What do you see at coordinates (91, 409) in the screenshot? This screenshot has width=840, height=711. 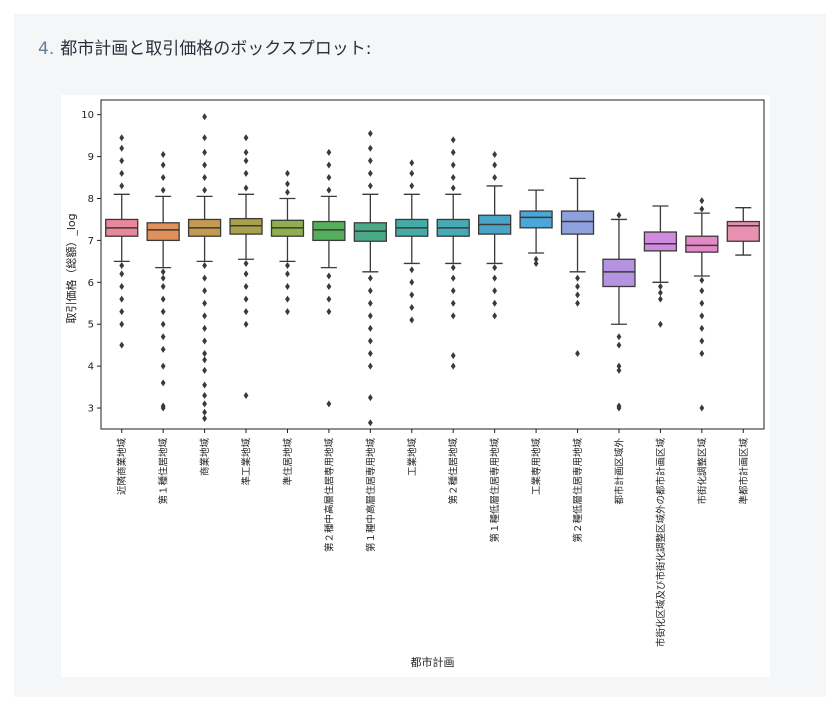 I see `y-tick-label: 3` at bounding box center [91, 409].